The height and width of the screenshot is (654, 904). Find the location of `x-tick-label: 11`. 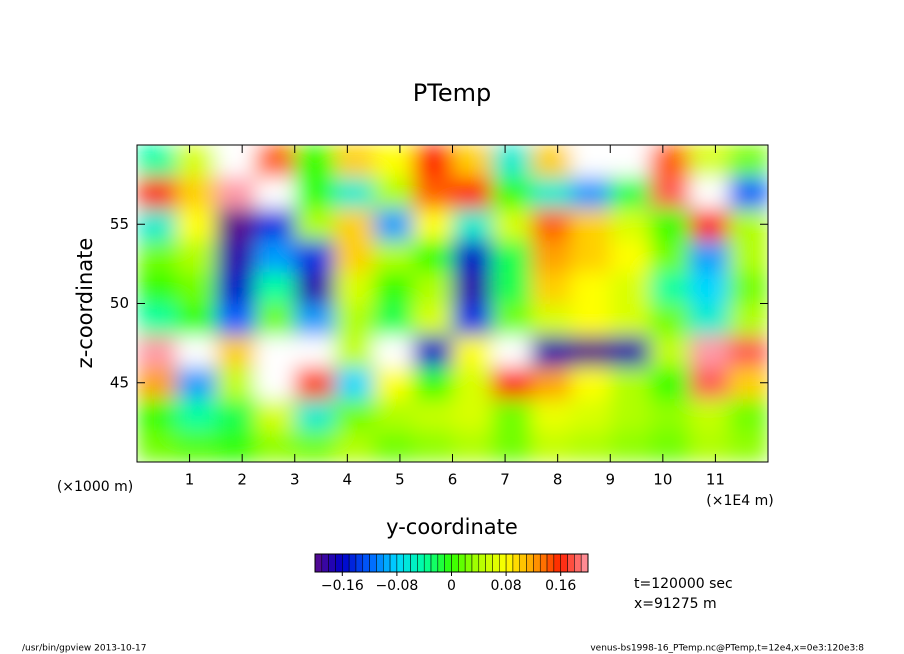

x-tick-label: 11 is located at coordinates (715, 480).